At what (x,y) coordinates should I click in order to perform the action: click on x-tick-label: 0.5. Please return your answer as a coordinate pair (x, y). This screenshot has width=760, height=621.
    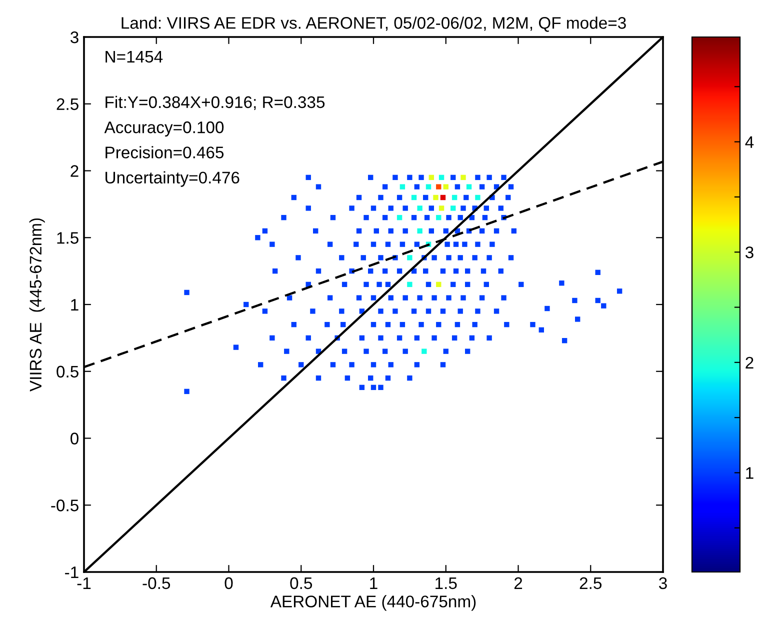
    Looking at the image, I should click on (301, 583).